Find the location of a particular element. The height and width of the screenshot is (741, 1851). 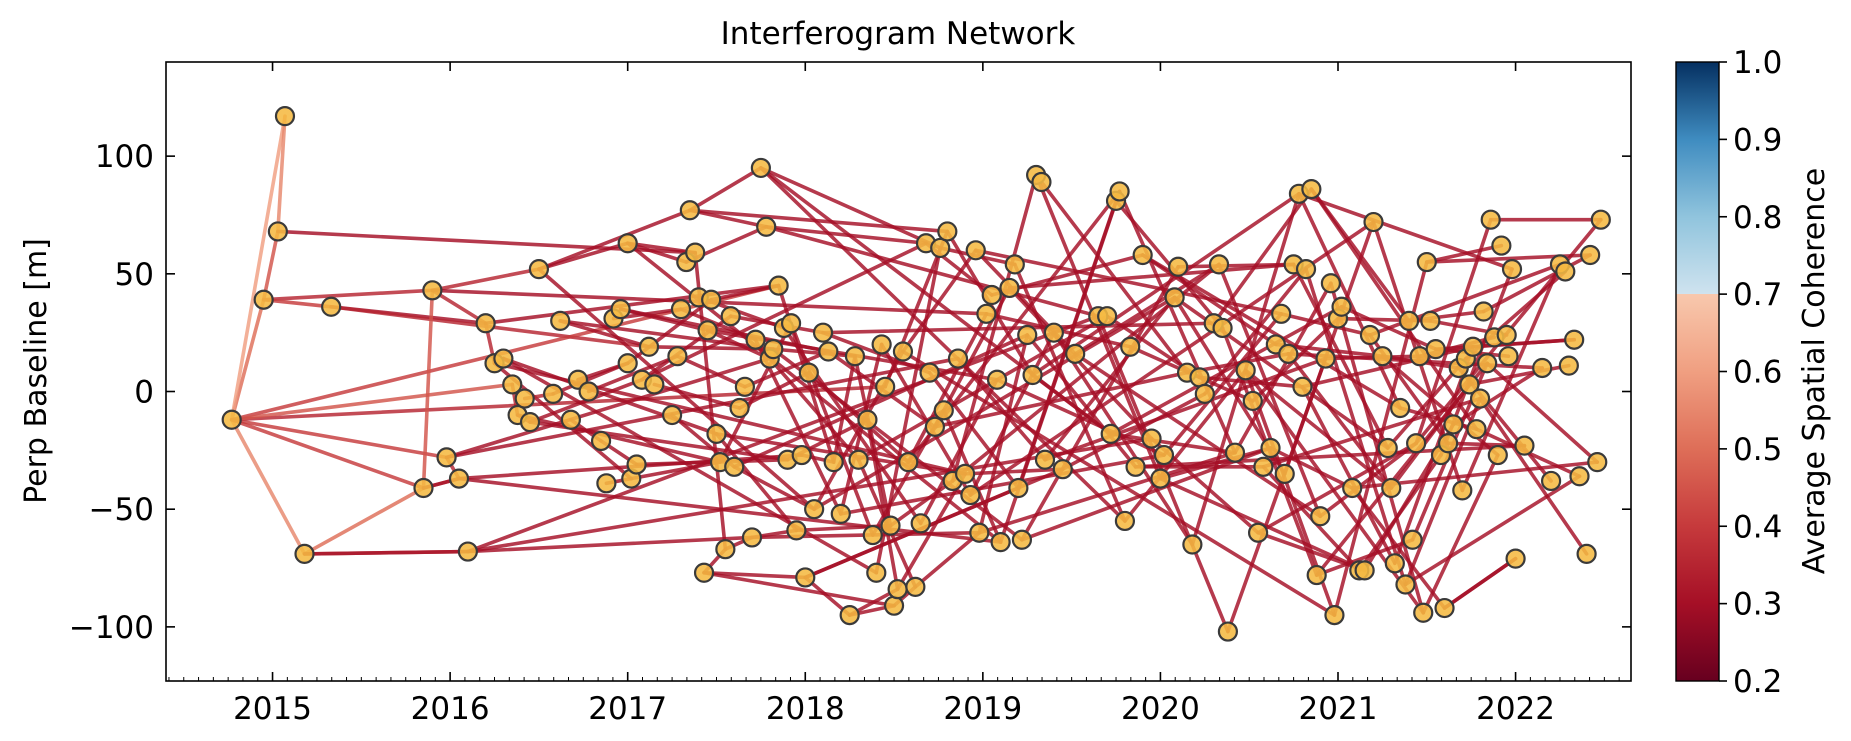

x-tick-label: 2016 is located at coordinates (450, 709).